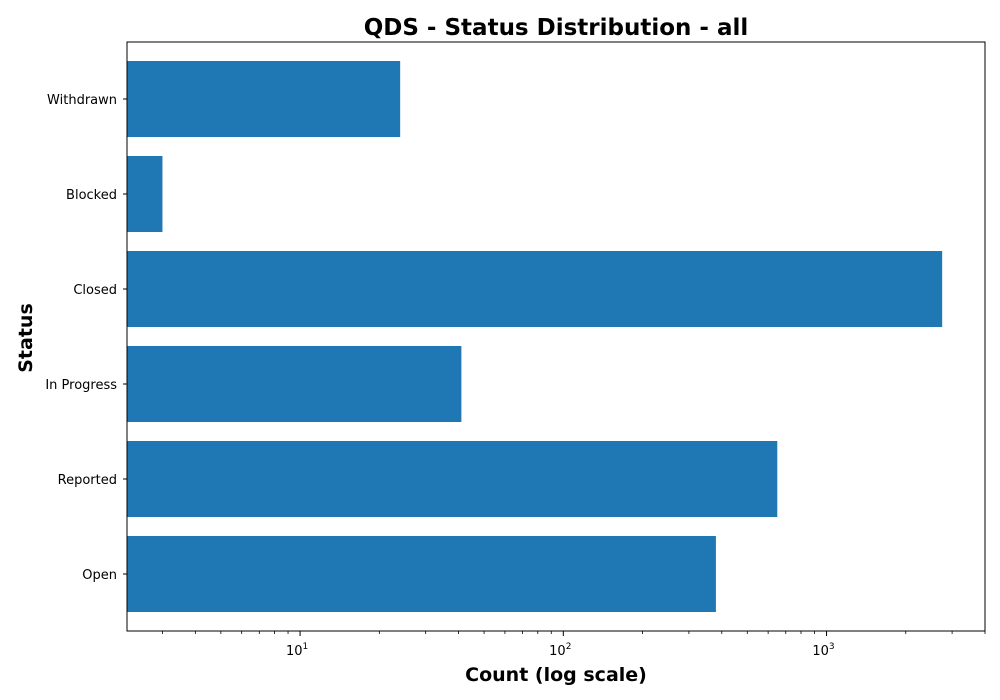  What do you see at coordinates (556, 675) in the screenshot?
I see `x-axis-label: Count (log scale)` at bounding box center [556, 675].